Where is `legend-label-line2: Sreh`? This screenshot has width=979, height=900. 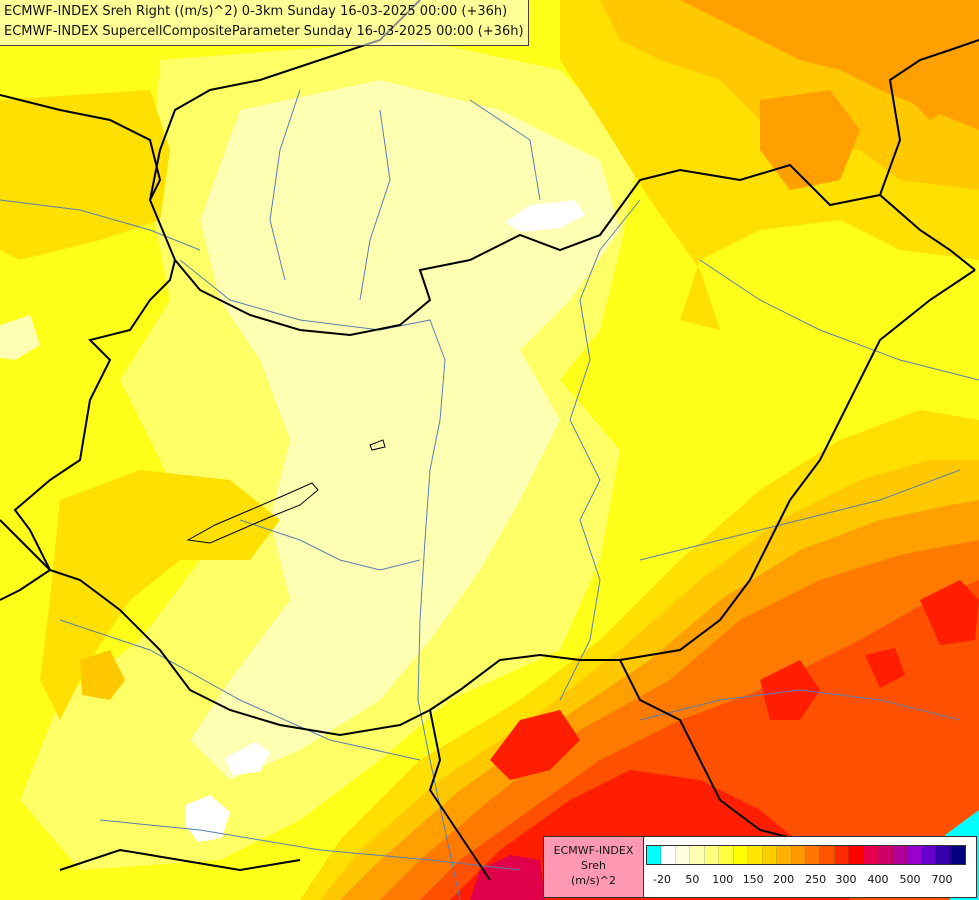
legend-label-line2: Sreh is located at coordinates (593, 865).